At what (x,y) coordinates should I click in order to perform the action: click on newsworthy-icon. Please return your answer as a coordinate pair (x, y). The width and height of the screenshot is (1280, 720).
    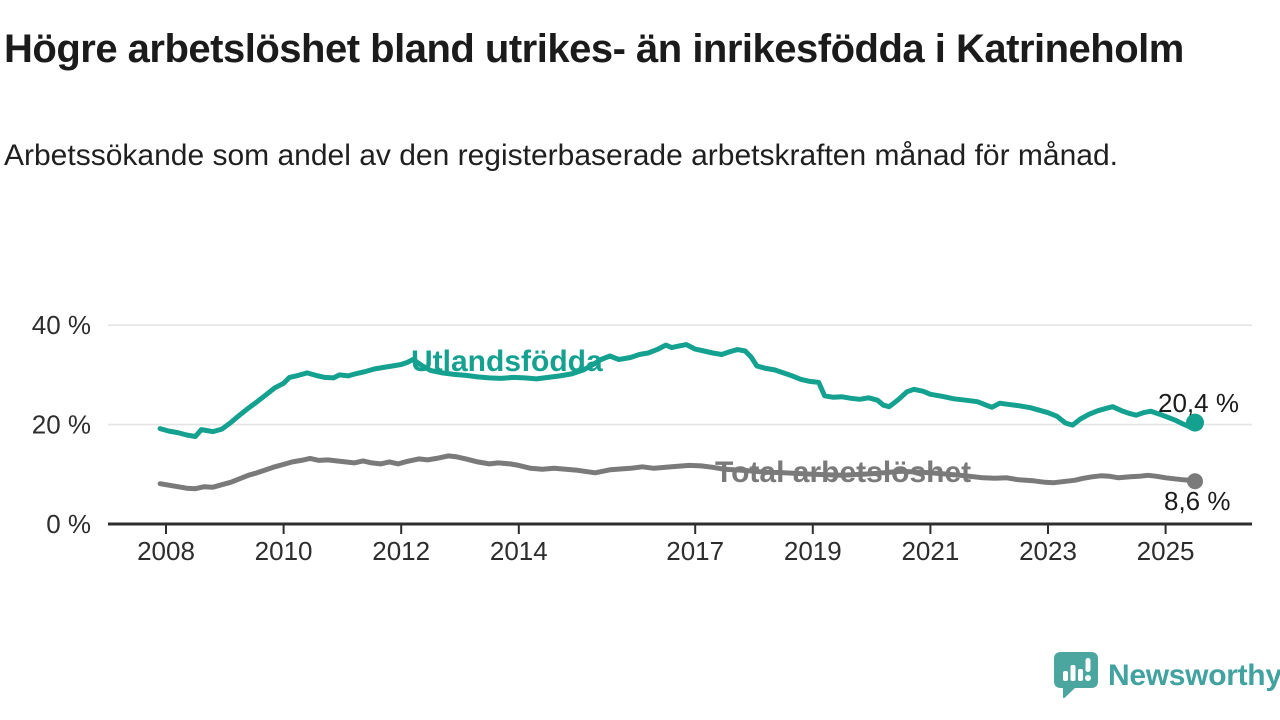
    Looking at the image, I should click on (1076, 675).